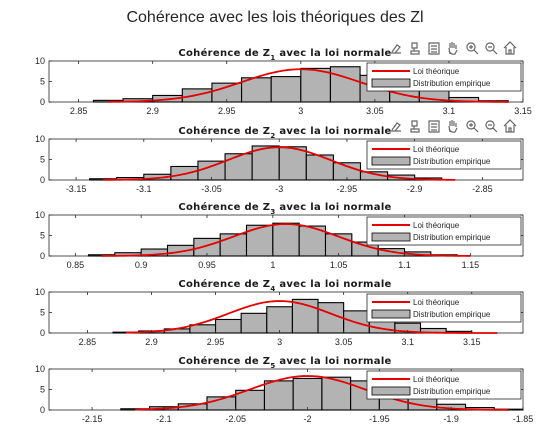  What do you see at coordinates (164, 419) in the screenshot?
I see `x-tick-label: -2.1` at bounding box center [164, 419].